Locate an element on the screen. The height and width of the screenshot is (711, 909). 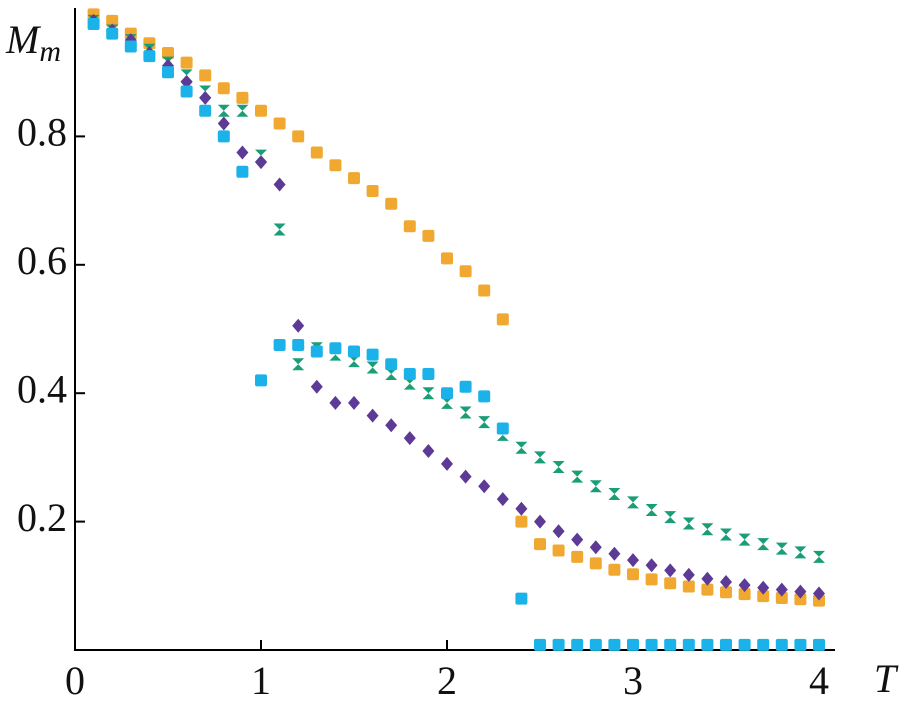
y-tick-label: 0.2 is located at coordinates (42, 517).